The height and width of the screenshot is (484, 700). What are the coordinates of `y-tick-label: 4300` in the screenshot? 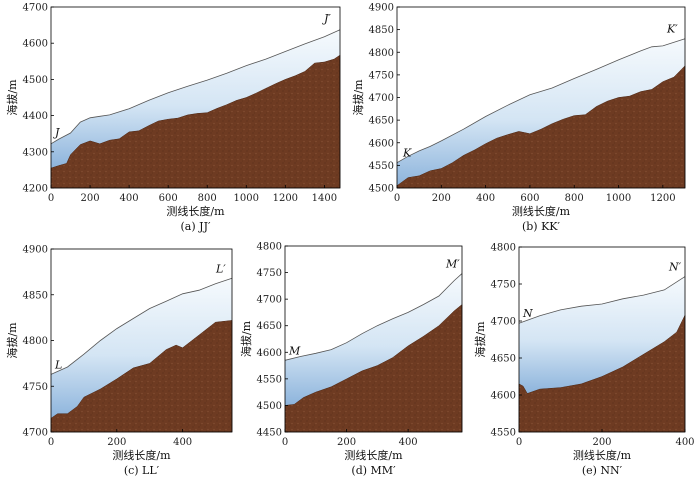 It's located at (35, 152).